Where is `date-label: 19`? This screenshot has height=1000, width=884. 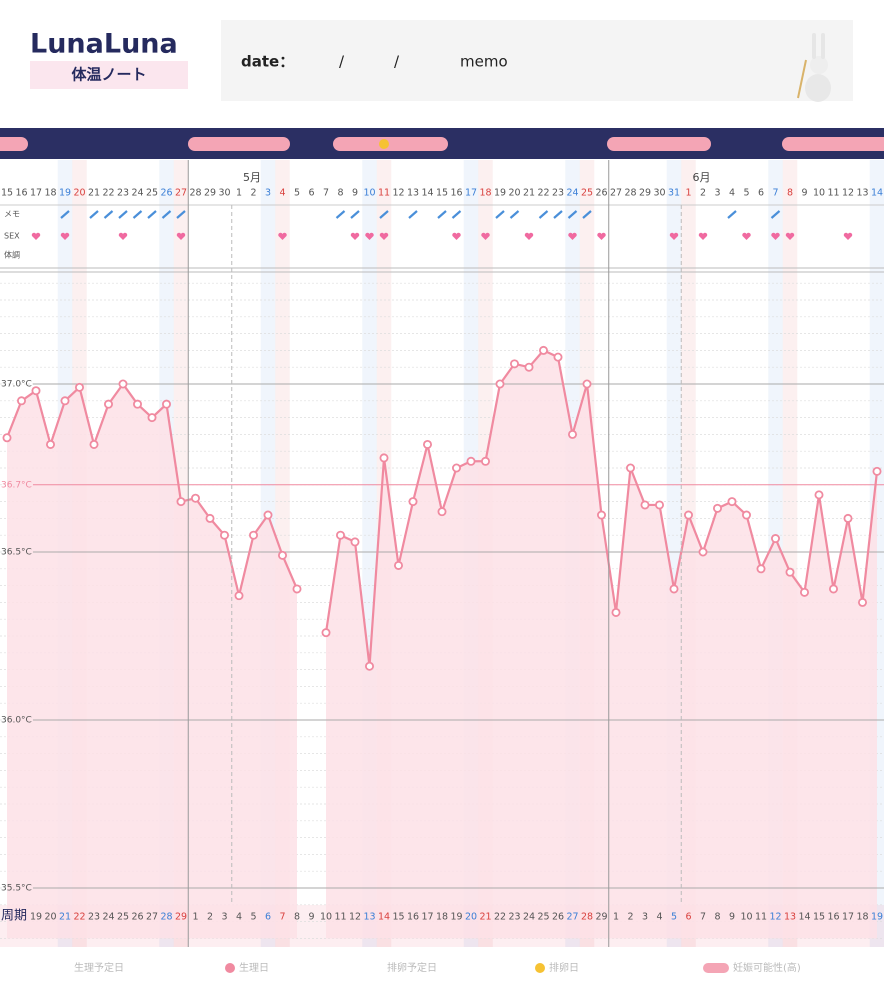 date-label: 19 is located at coordinates (500, 193).